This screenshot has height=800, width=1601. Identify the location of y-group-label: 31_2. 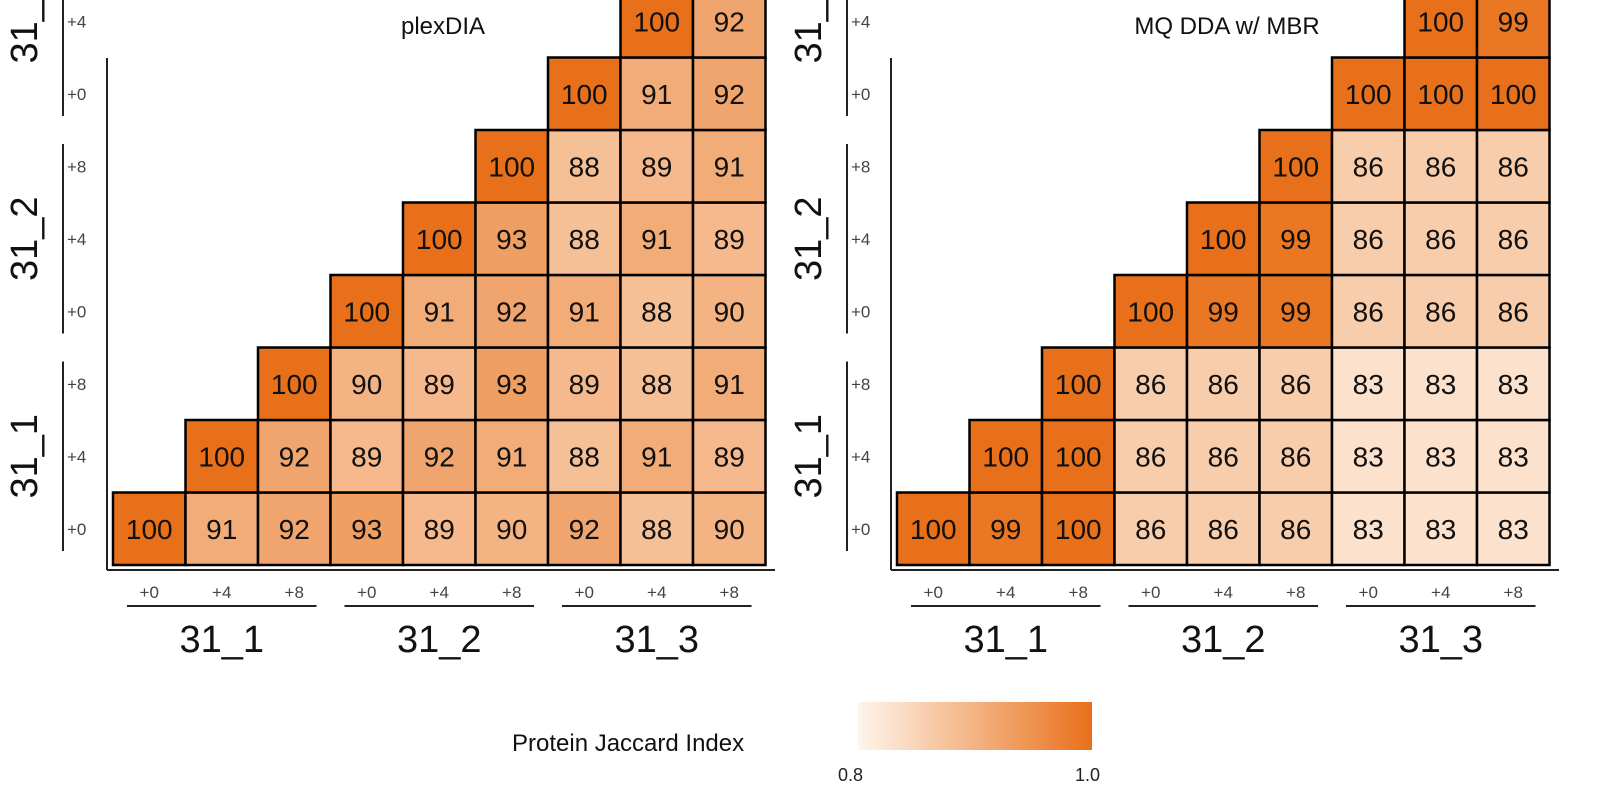
(809, 238).